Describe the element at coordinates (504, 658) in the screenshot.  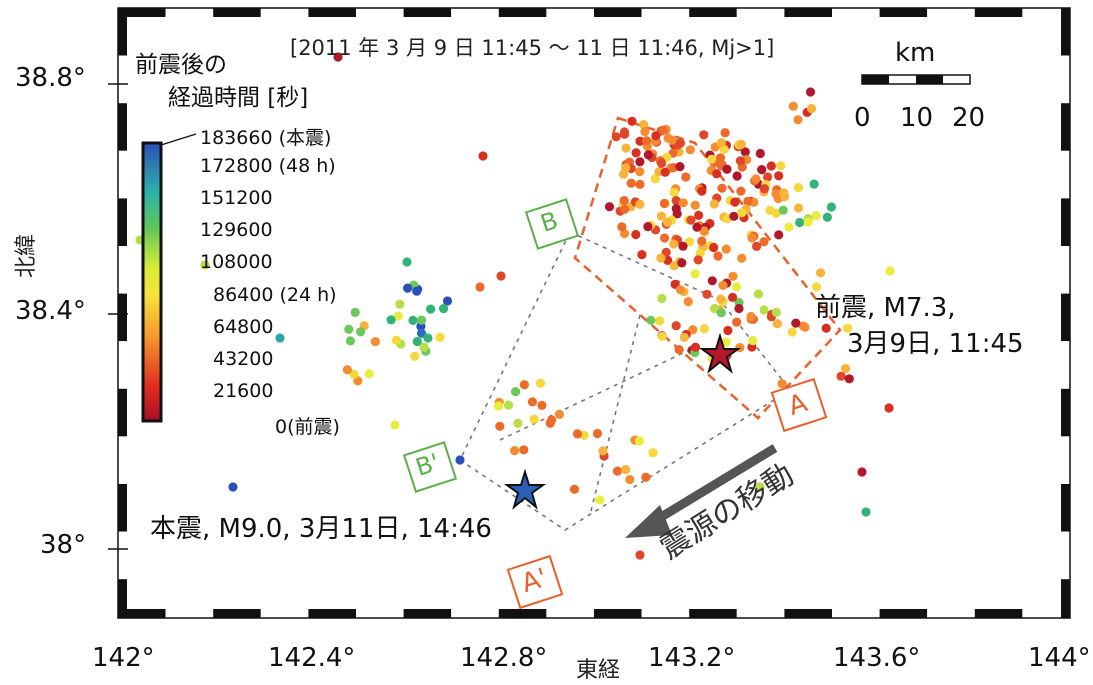
I see `x-tick-142-8: 142.8°` at that location.